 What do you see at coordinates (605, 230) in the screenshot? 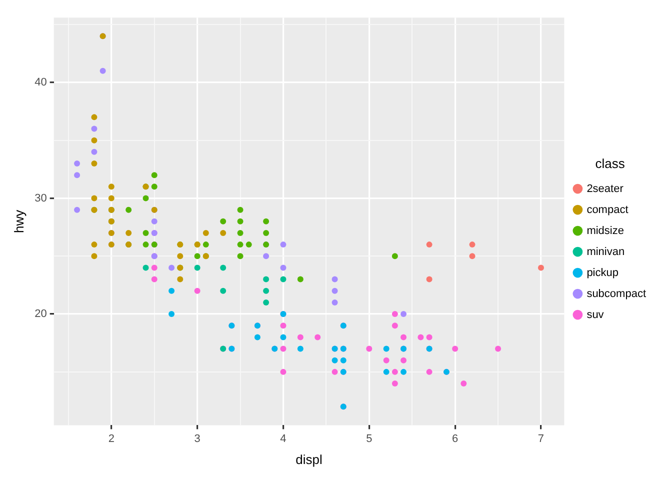
I see `legend-label: midsize` at bounding box center [605, 230].